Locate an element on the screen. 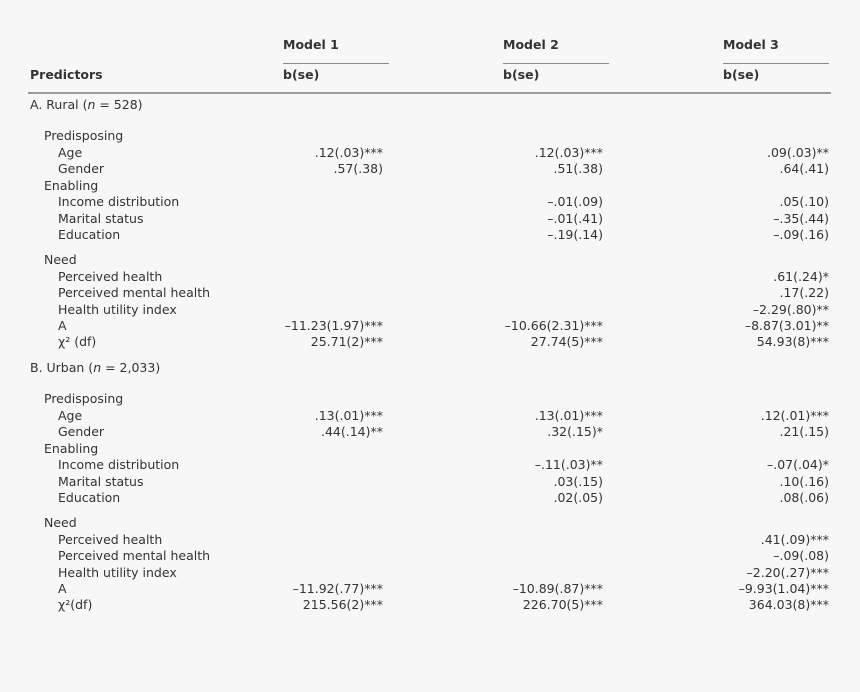 The image size is (860, 692). section-title: A. Rural (n = 528) is located at coordinates (86, 104).